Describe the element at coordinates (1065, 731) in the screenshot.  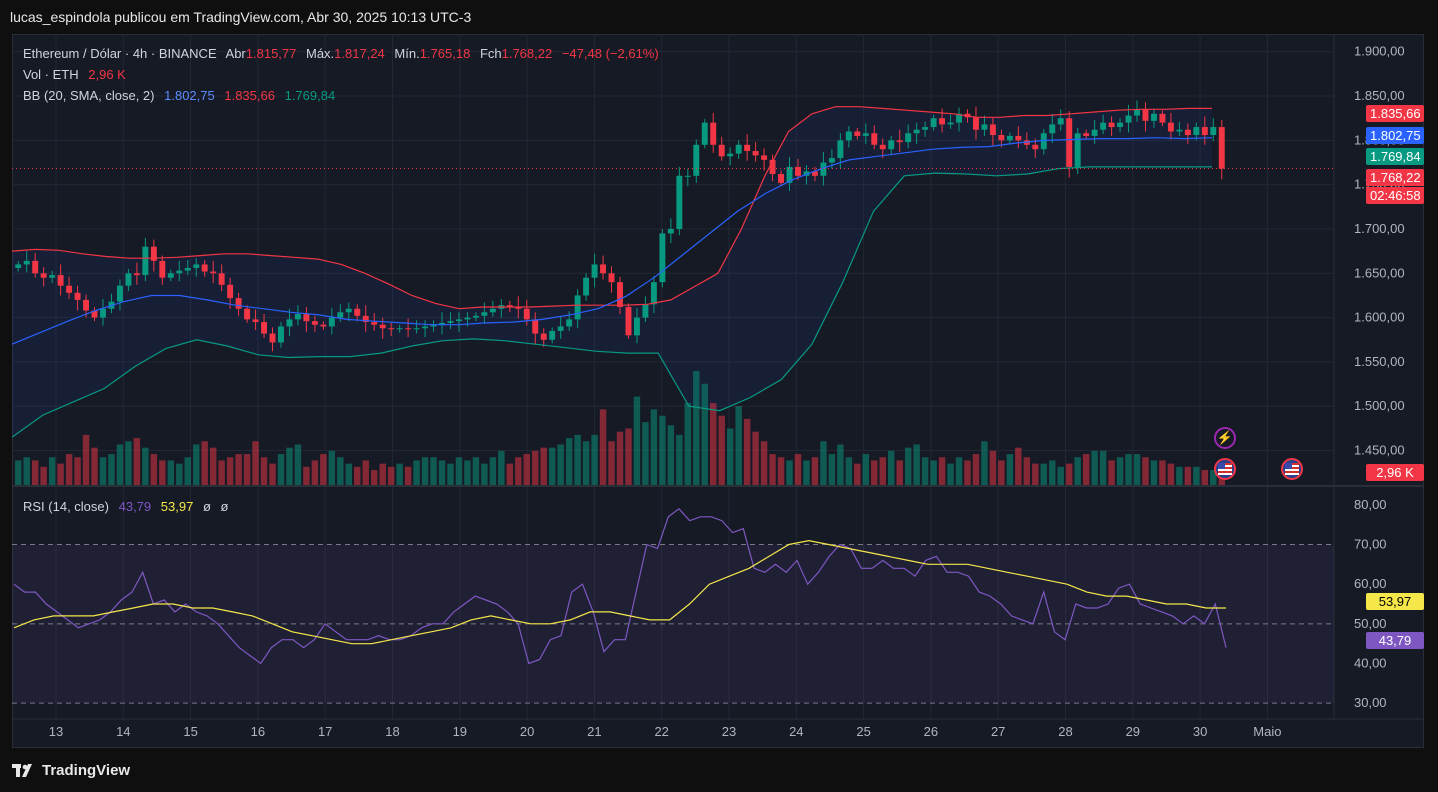
I see `time-tick-label: 28` at that location.